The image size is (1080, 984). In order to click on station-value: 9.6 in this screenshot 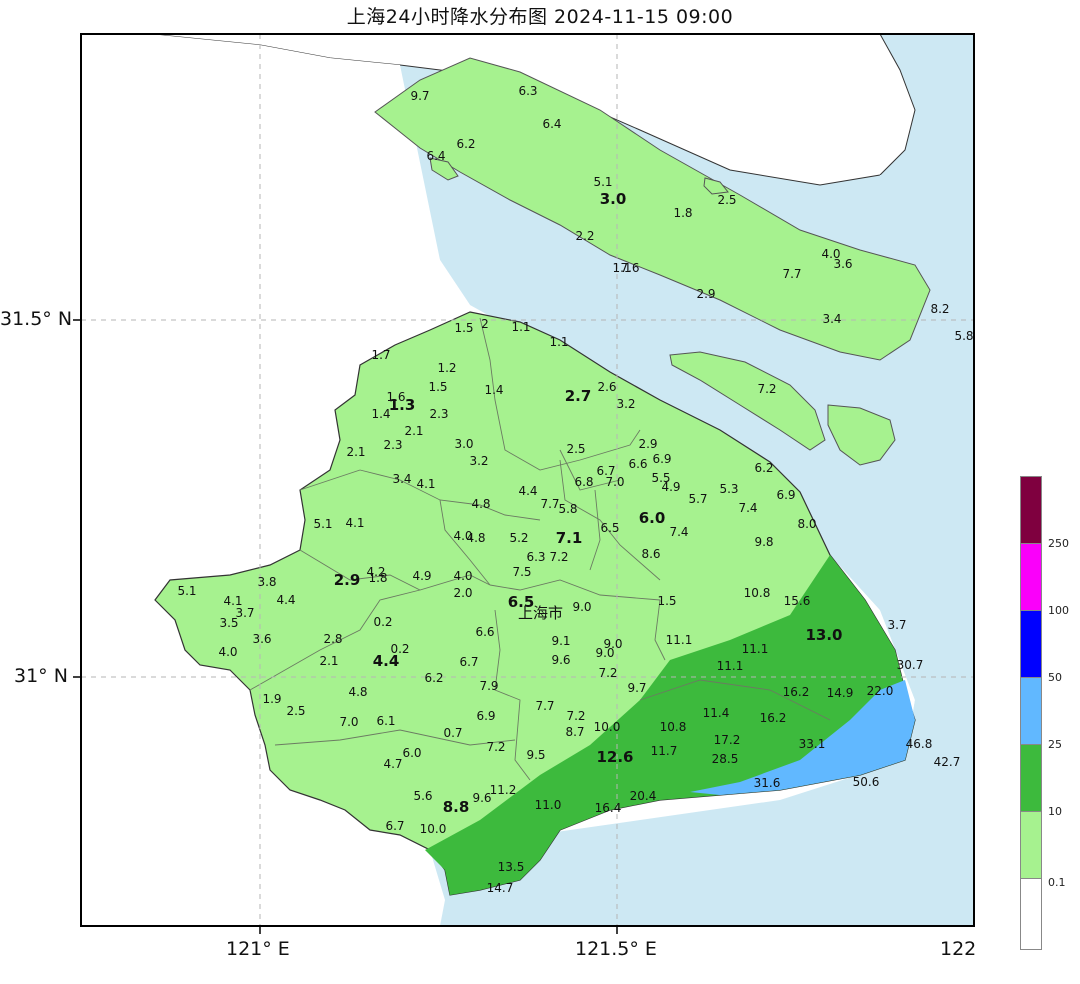, I will do `click(560, 660)`.